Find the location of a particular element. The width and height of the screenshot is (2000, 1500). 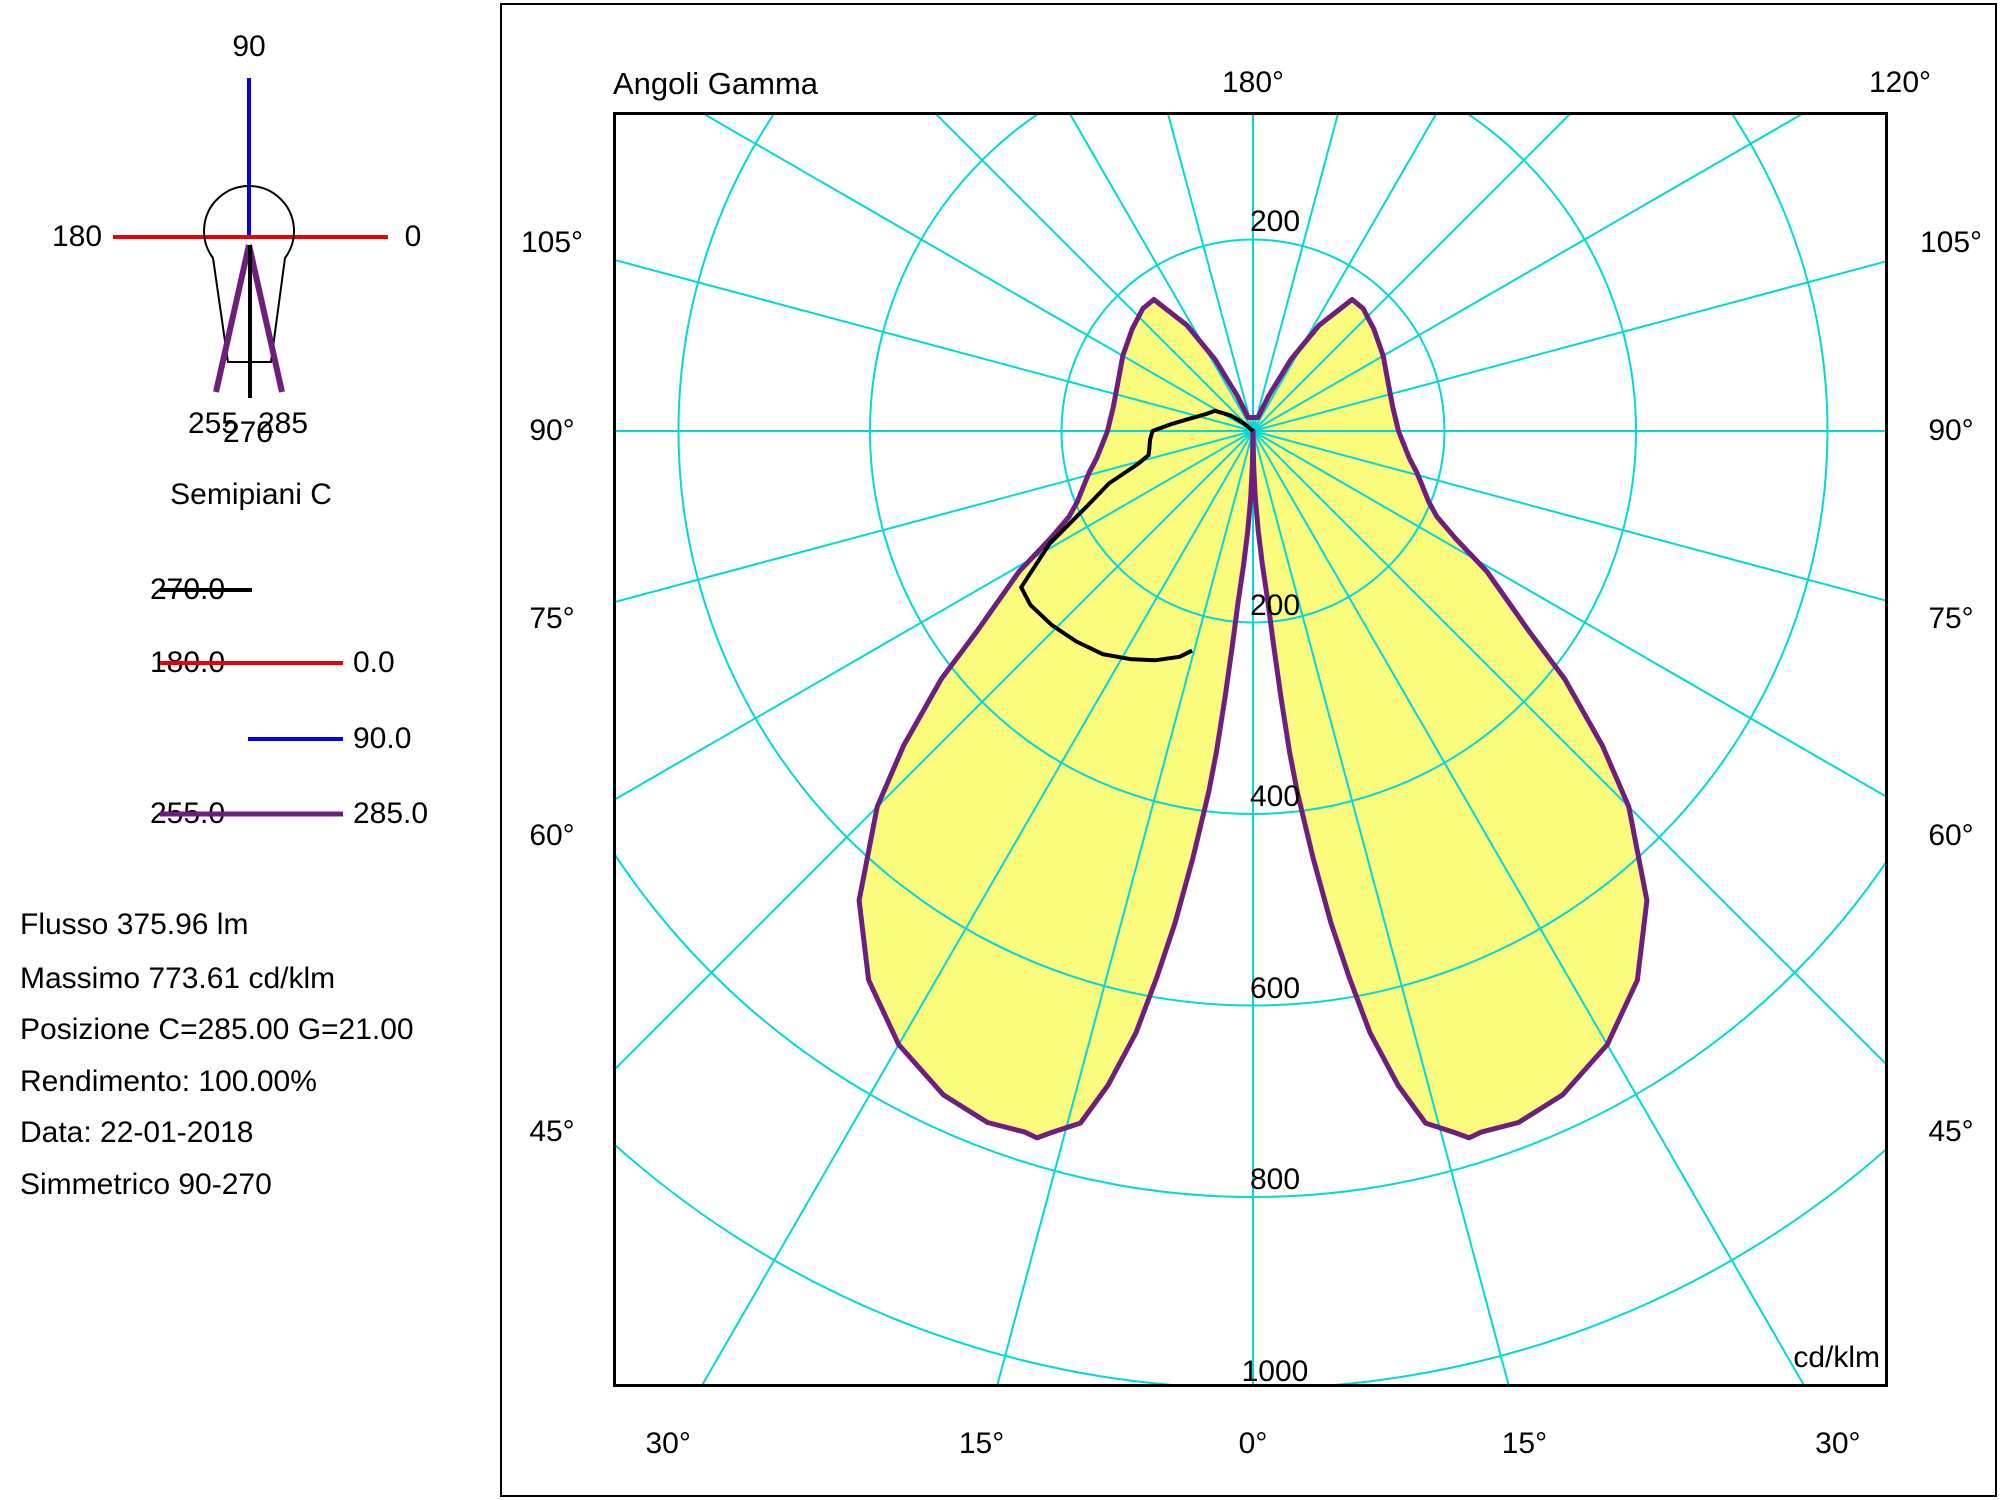

lamp-label-180: 180 is located at coordinates (77, 236).